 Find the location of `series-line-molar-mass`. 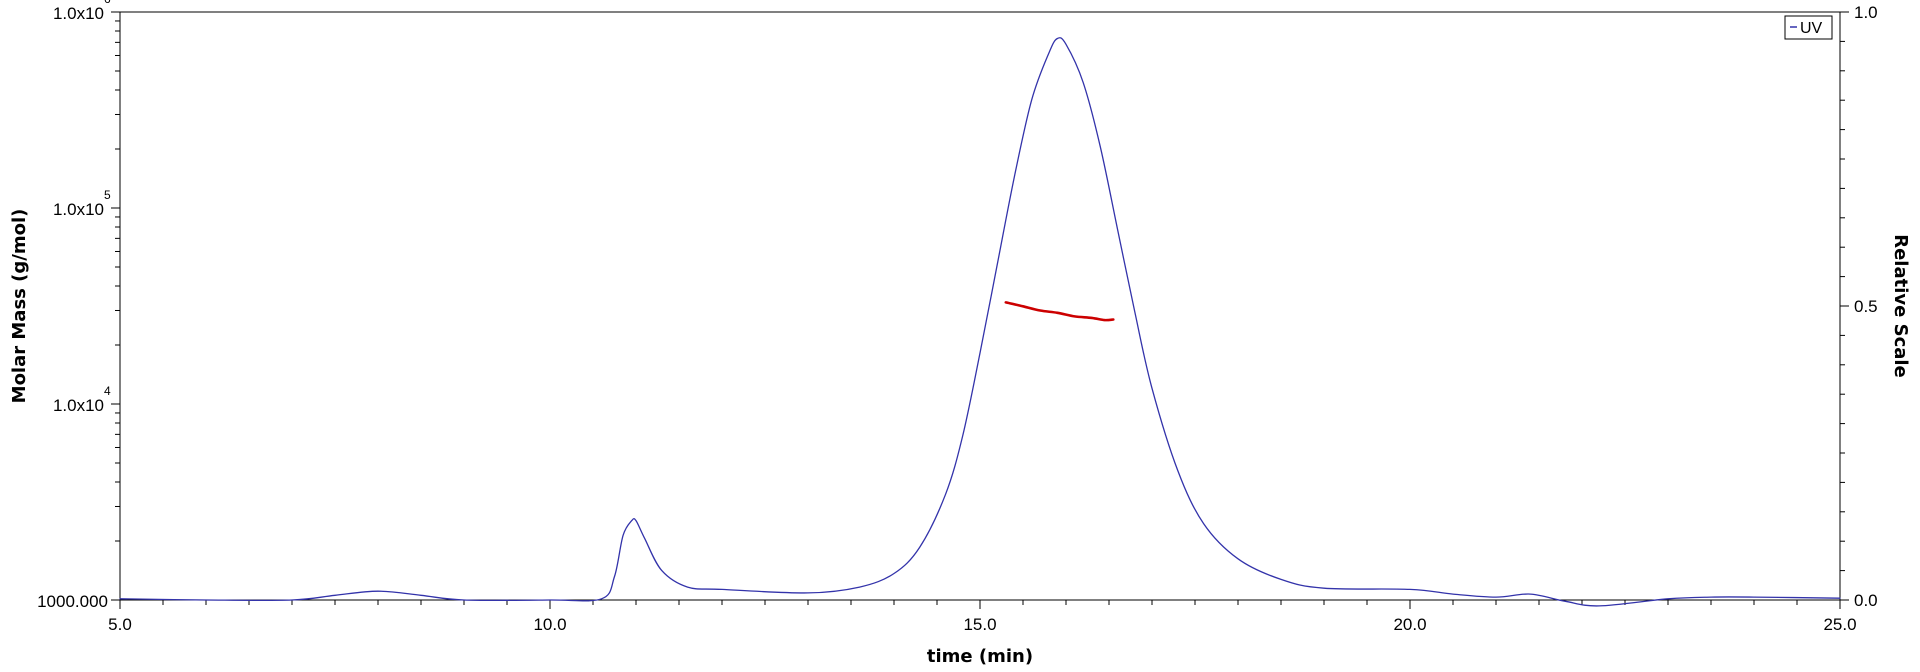

series-line-molar-mass is located at coordinates (1059, 311).